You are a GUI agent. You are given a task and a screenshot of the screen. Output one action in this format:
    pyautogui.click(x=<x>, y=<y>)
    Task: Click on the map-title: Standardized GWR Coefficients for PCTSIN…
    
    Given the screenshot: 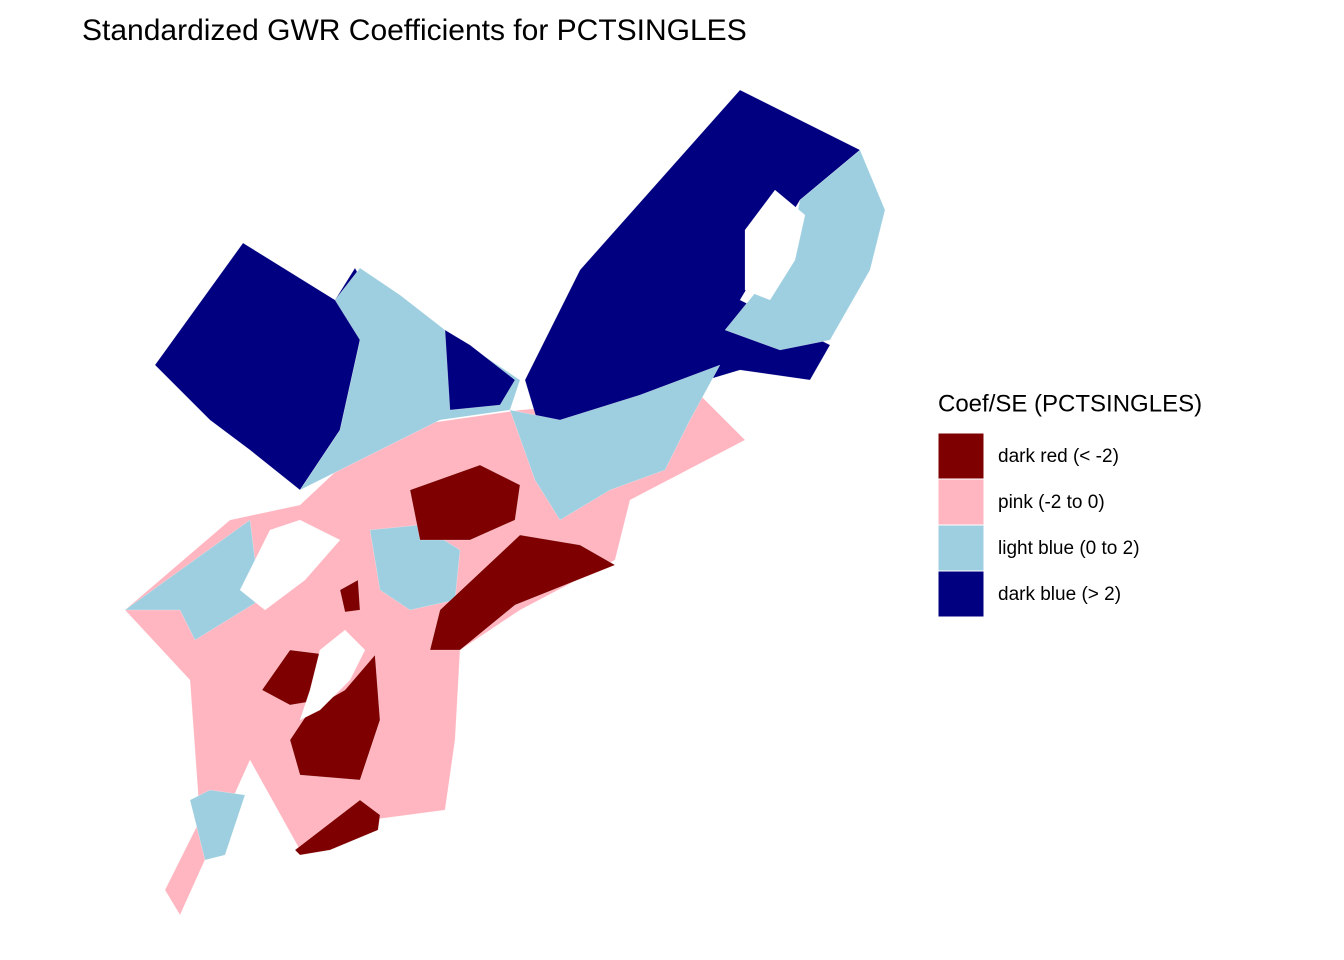 What is the action you would take?
    pyautogui.click(x=414, y=30)
    